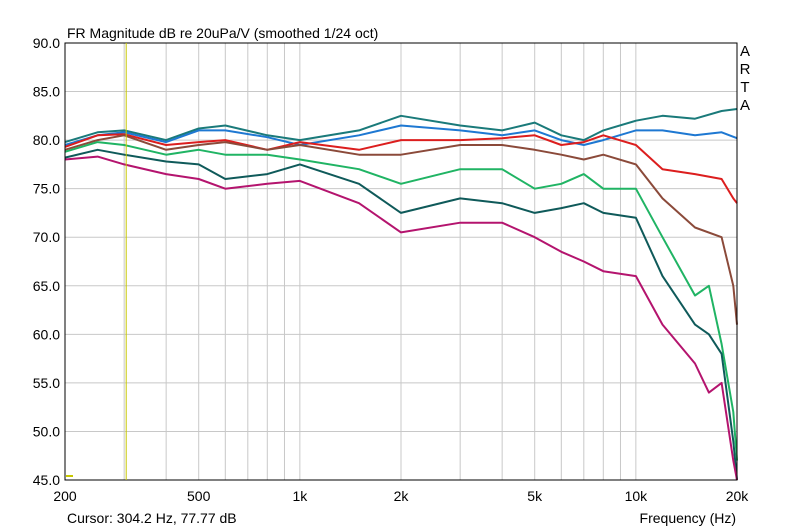 The width and height of the screenshot is (800, 530). Describe the element at coordinates (199, 496) in the screenshot. I see `x-tick-label: 500` at that location.